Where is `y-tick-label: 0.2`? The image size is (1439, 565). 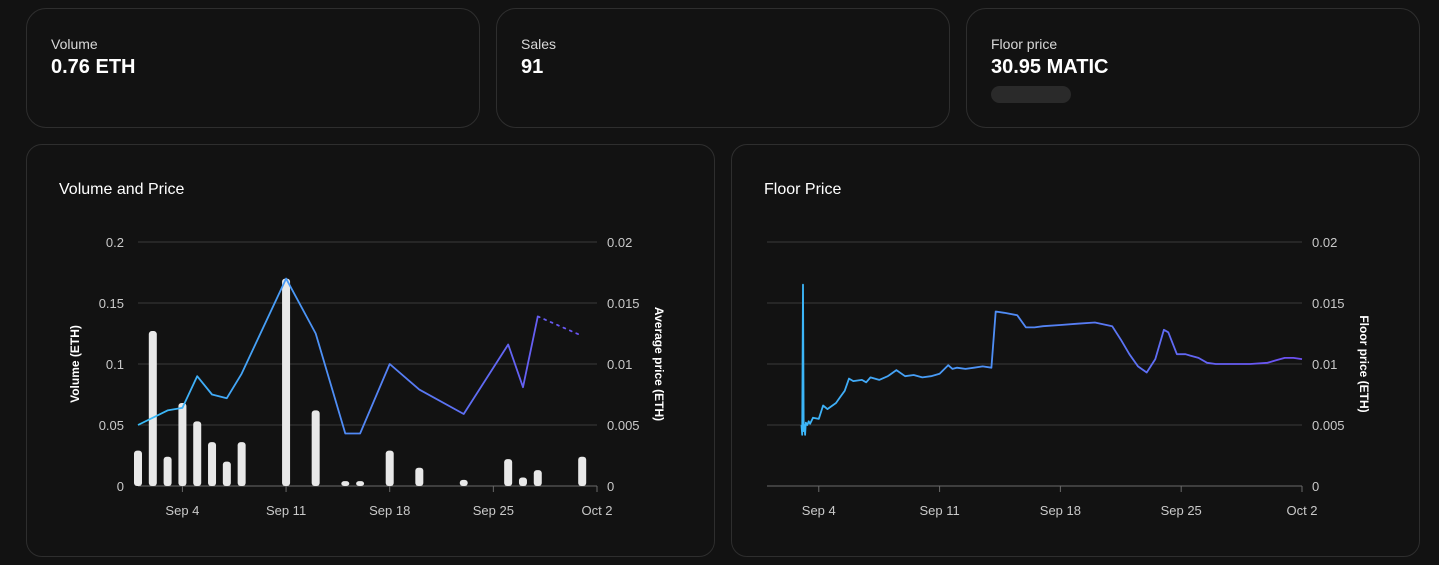 y-tick-label: 0.2 is located at coordinates (115, 242).